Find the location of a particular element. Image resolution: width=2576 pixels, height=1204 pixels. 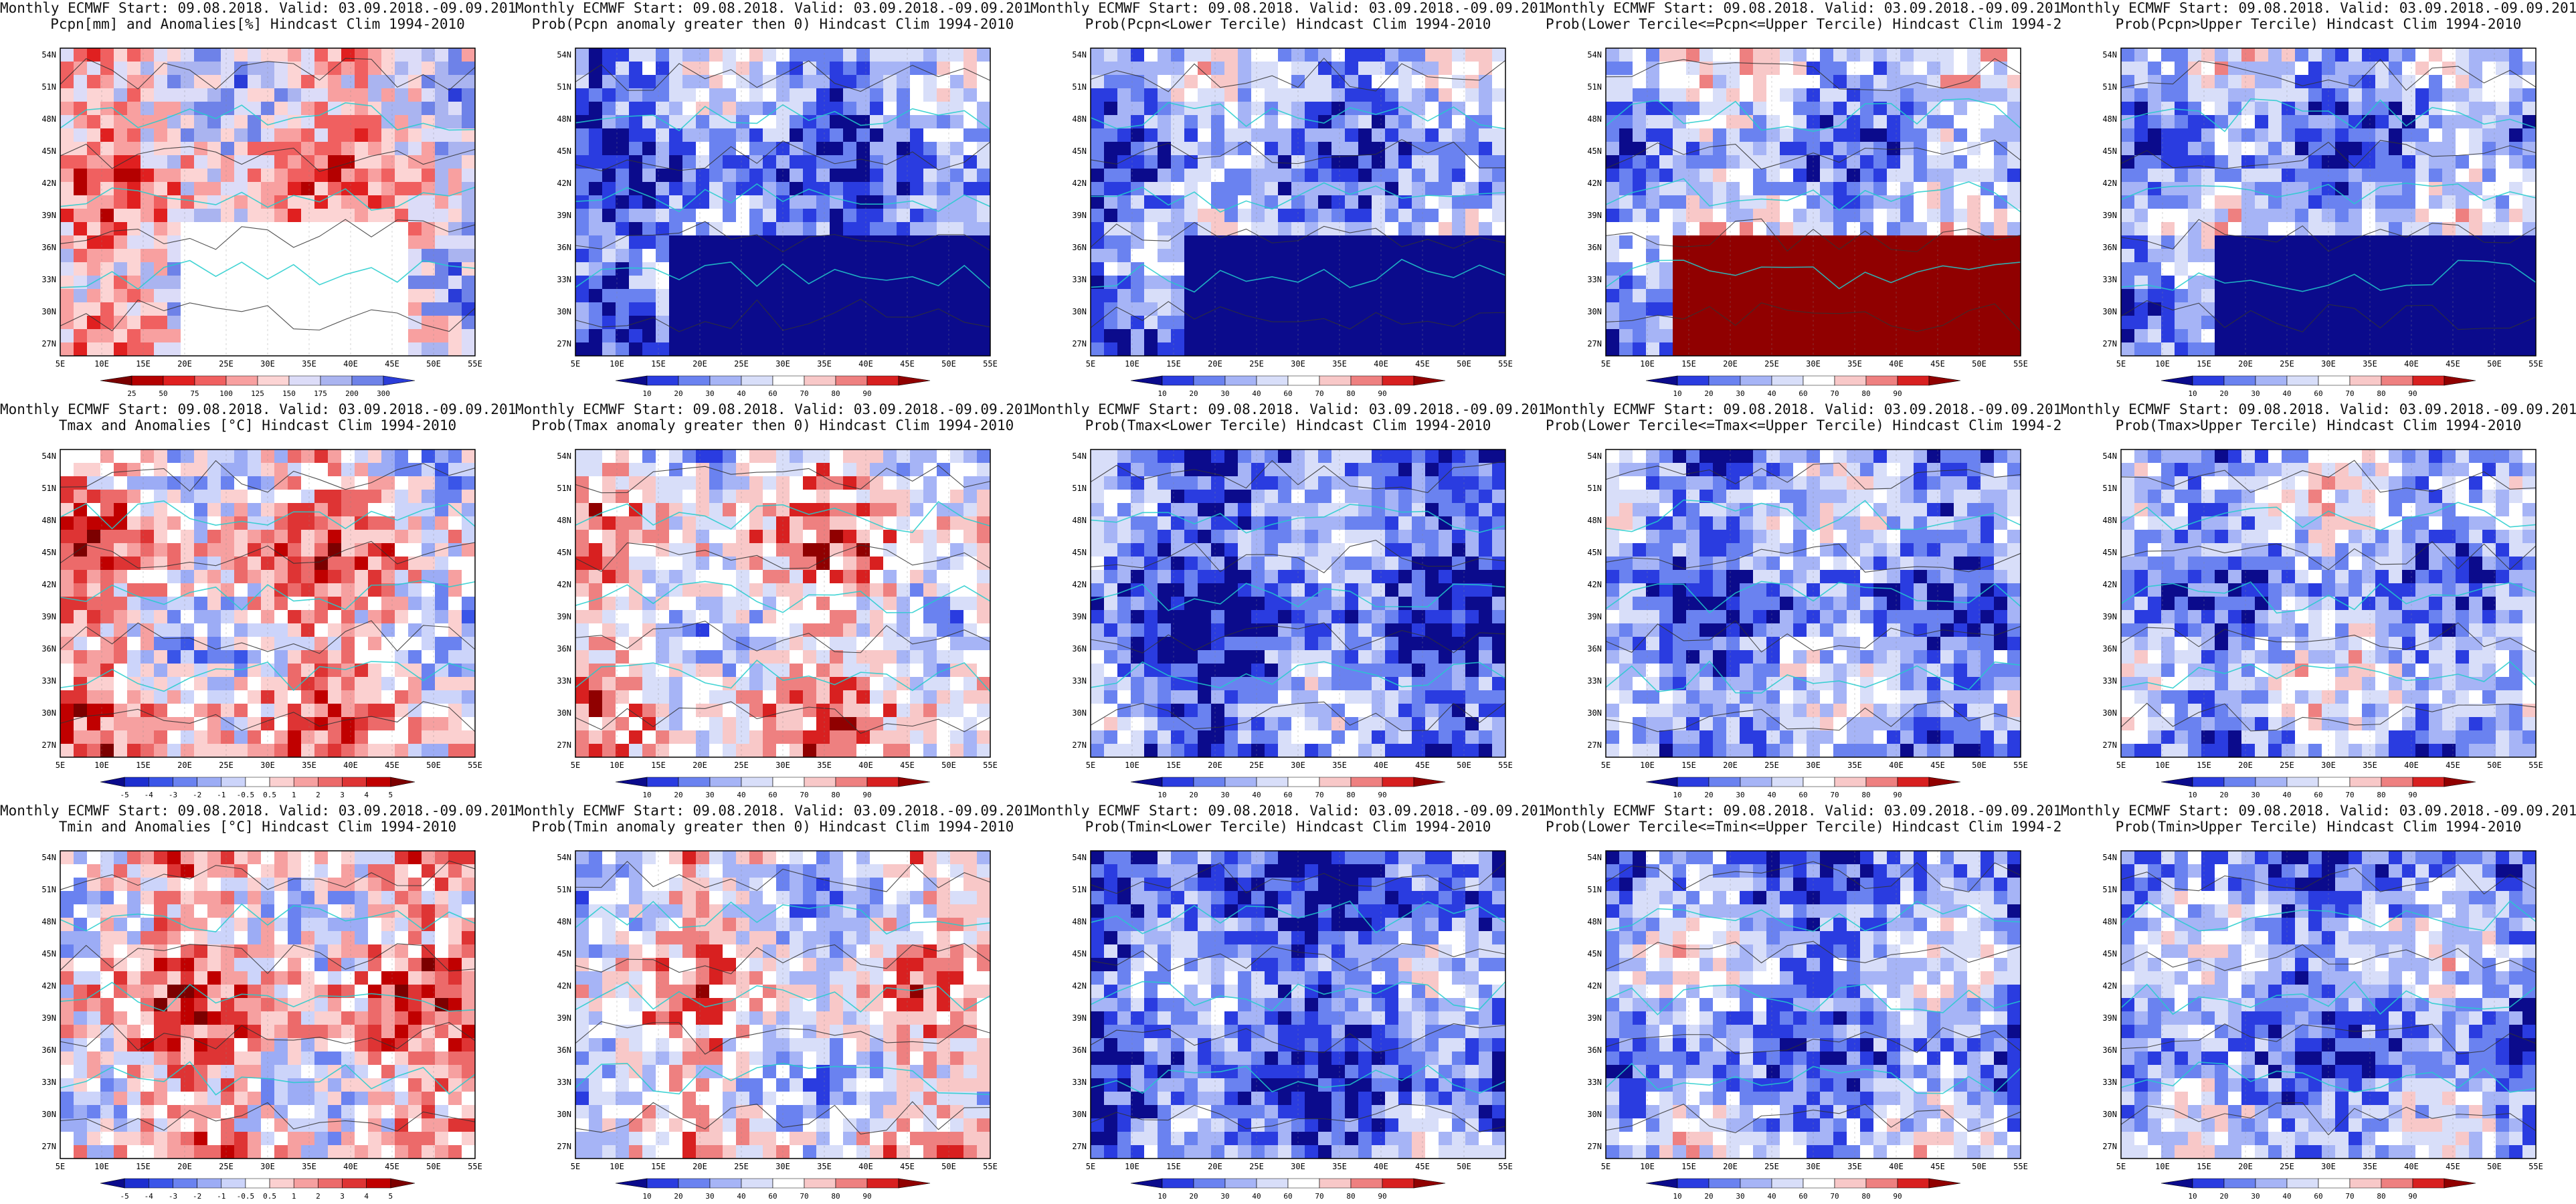

colorbar-label: 80 is located at coordinates (835, 795).